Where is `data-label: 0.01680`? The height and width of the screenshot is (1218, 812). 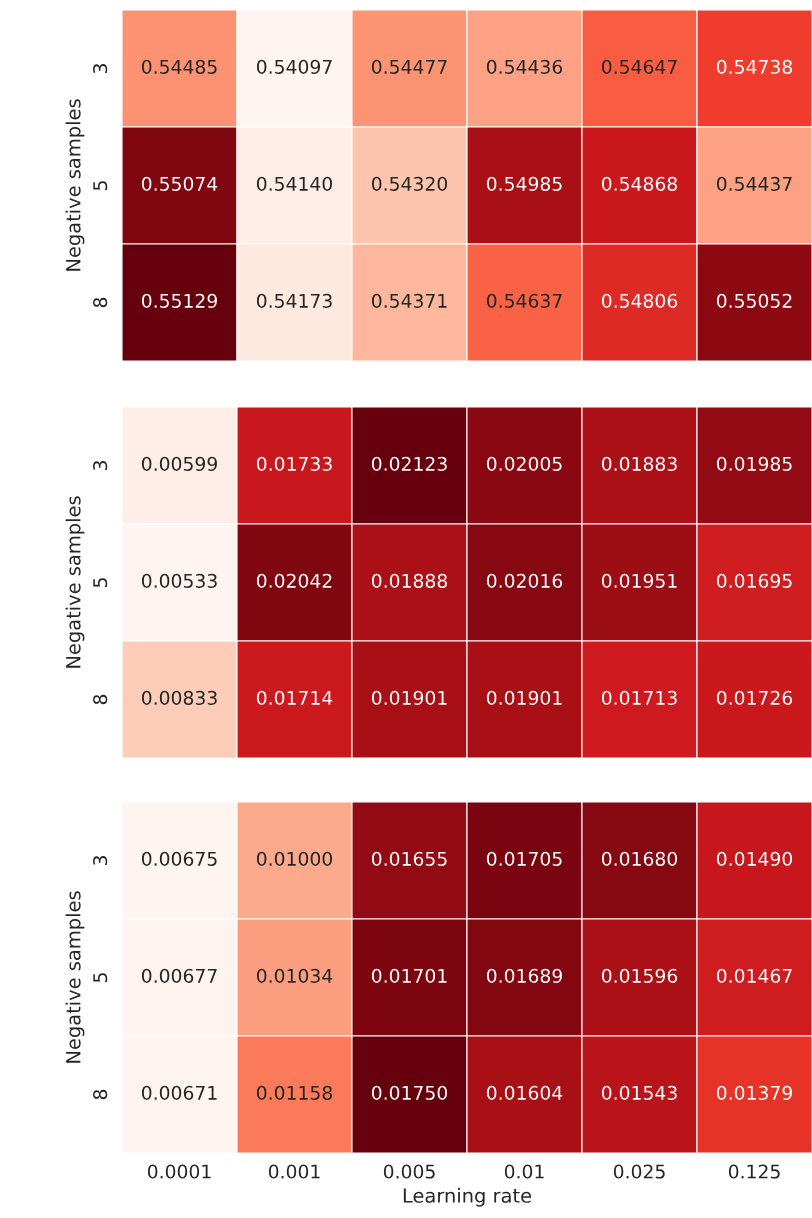
data-label: 0.01680 is located at coordinates (639, 858).